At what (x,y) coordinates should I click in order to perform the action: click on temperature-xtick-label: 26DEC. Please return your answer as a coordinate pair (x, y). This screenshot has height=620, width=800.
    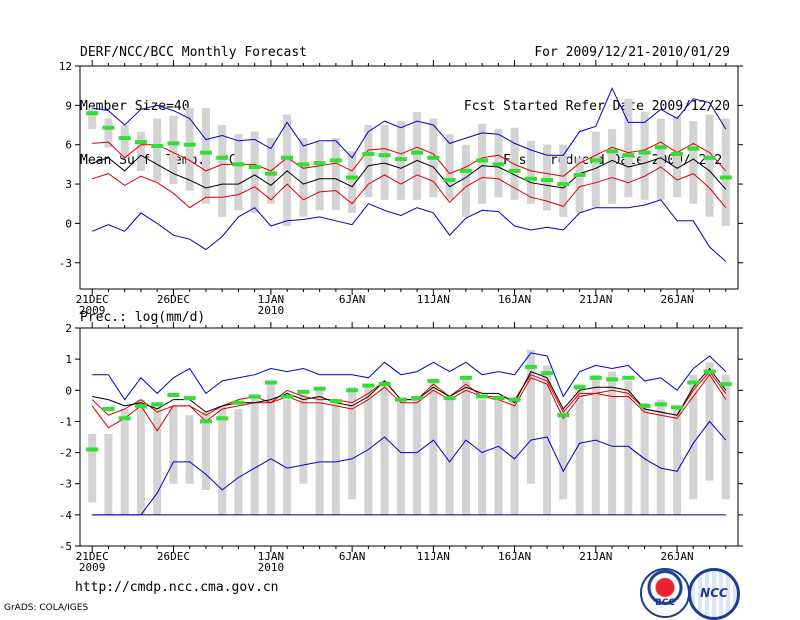
    Looking at the image, I should click on (173, 299).